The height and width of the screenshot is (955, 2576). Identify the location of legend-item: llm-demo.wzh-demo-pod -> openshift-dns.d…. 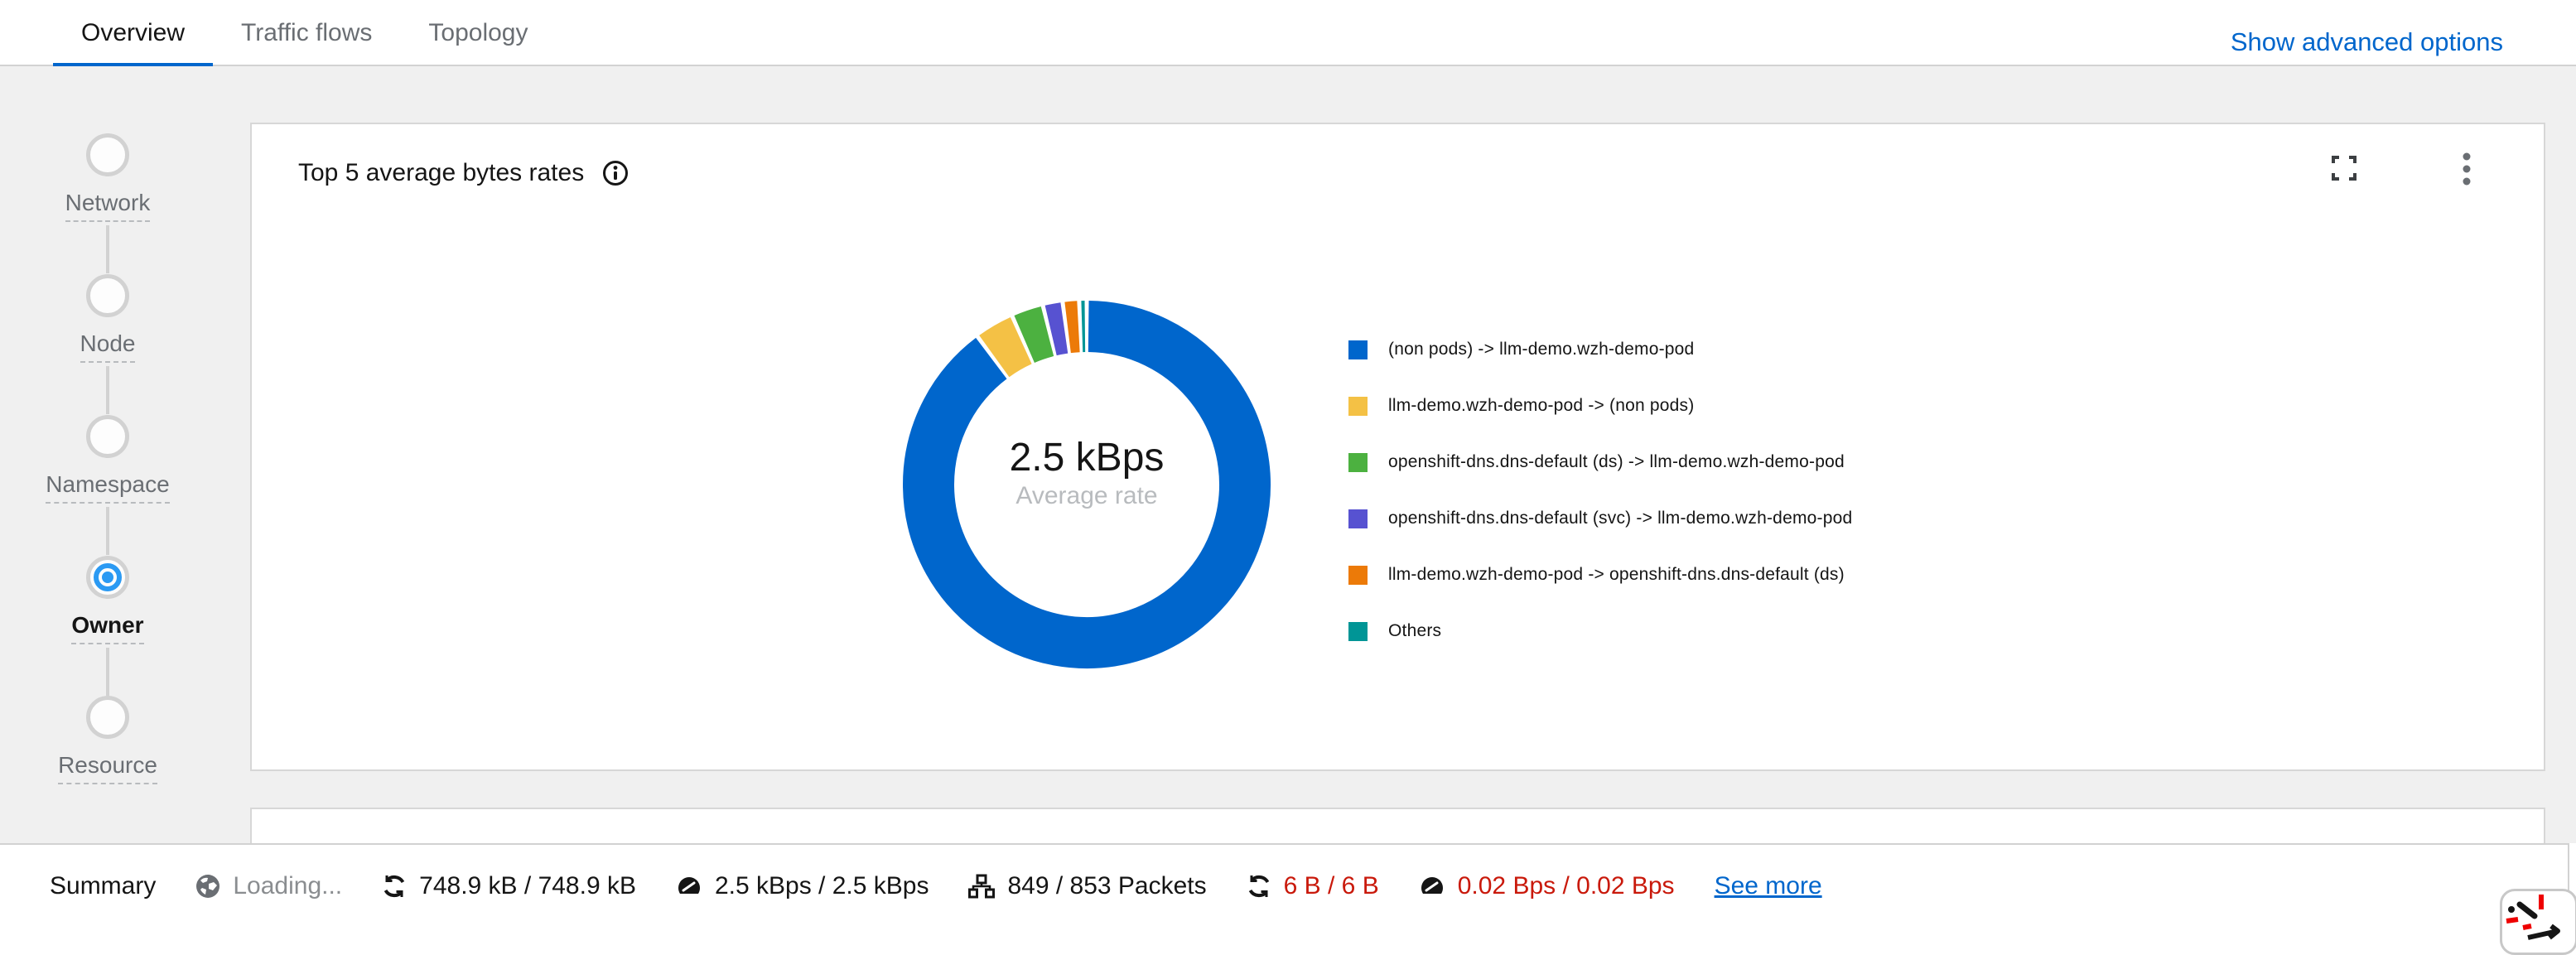
(1600, 575).